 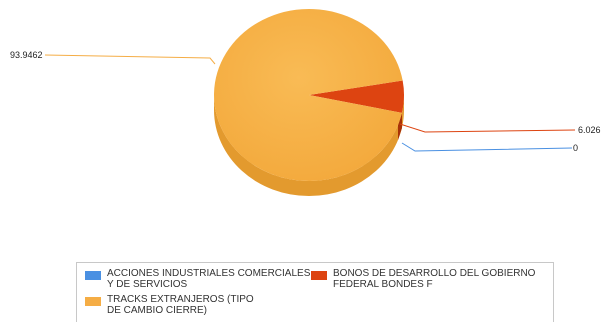 I want to click on pie-depth, so click(x=309, y=145).